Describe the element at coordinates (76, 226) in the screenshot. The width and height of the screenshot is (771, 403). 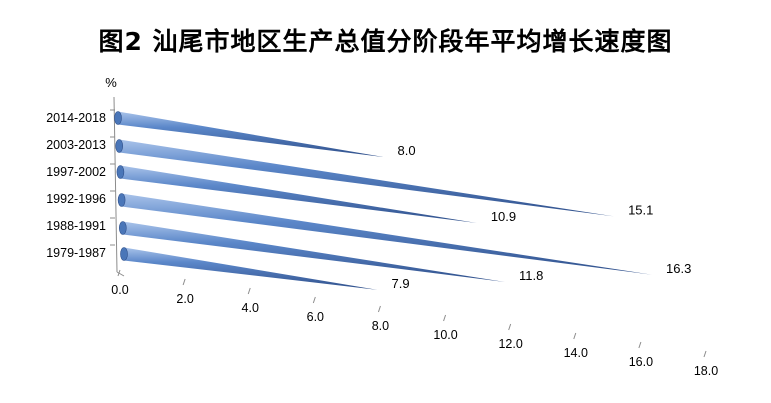
I see `y-tick-label: 1988-1991` at that location.